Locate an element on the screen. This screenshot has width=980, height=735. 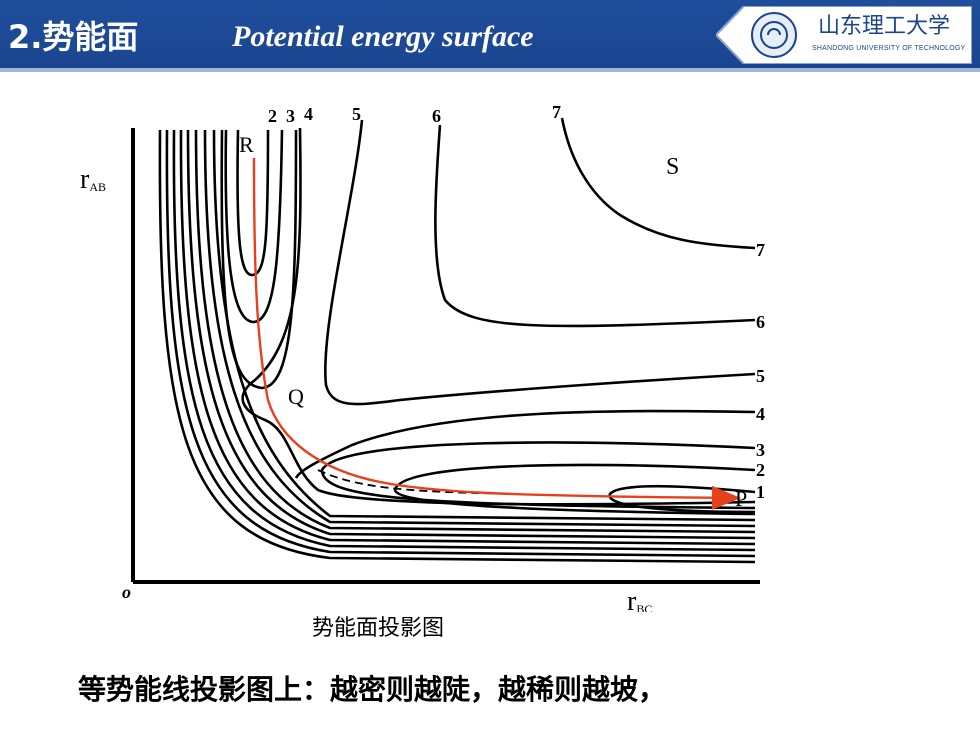
point-p-label: P is located at coordinates (741, 498).